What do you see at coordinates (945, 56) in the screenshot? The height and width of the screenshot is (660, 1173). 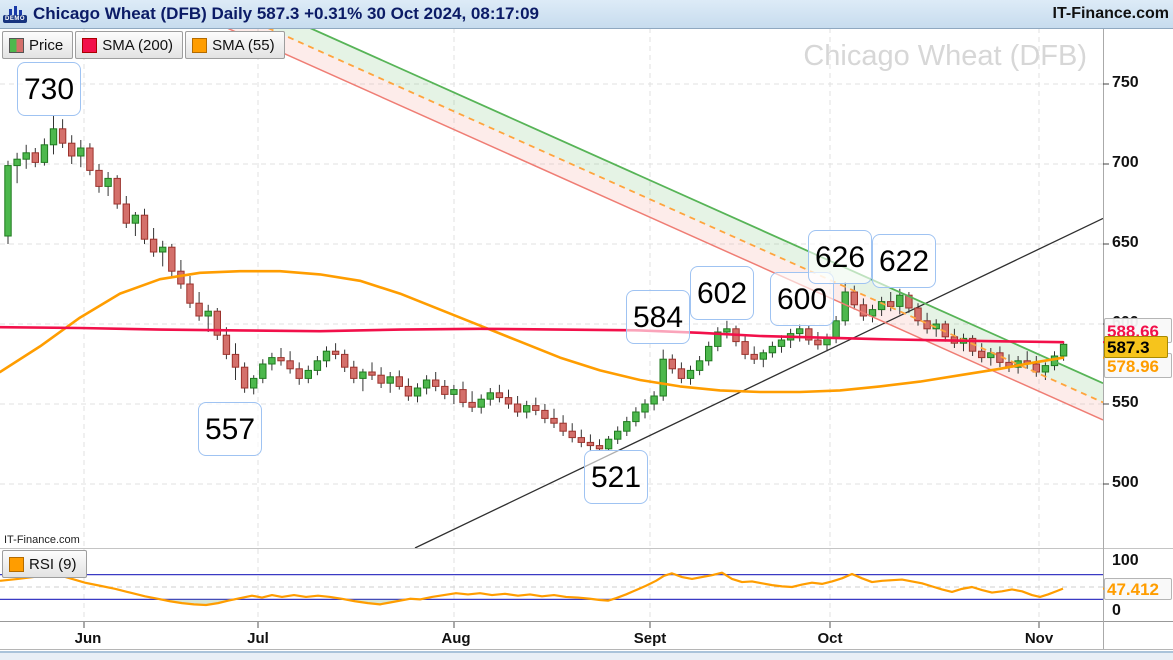 I see `watermark: Chicago Wheat (DFB)` at bounding box center [945, 56].